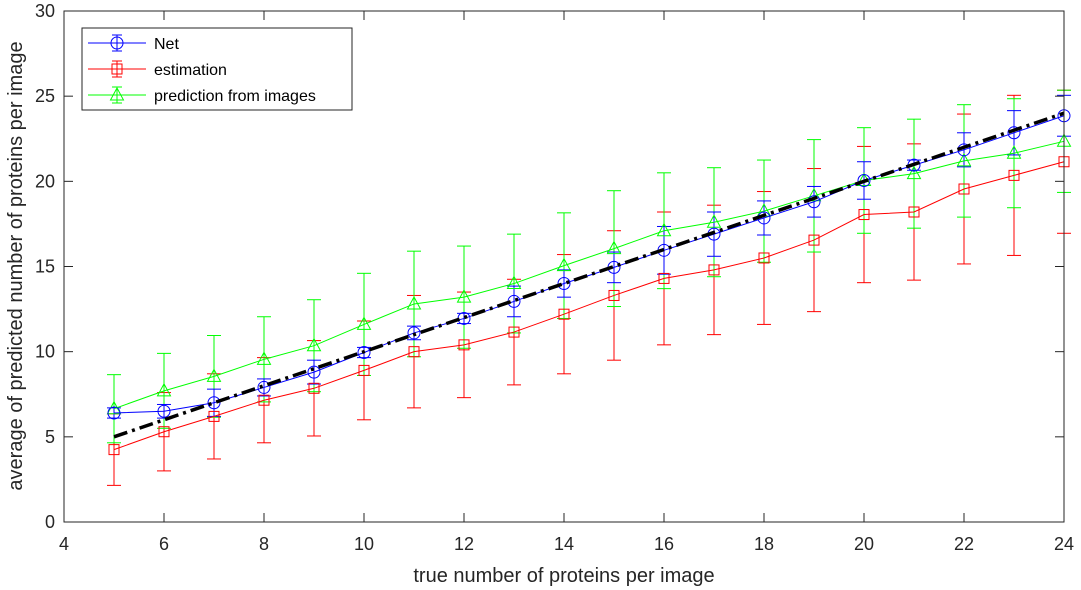  What do you see at coordinates (45, 11) in the screenshot?
I see `y-tick-label: 30` at bounding box center [45, 11].